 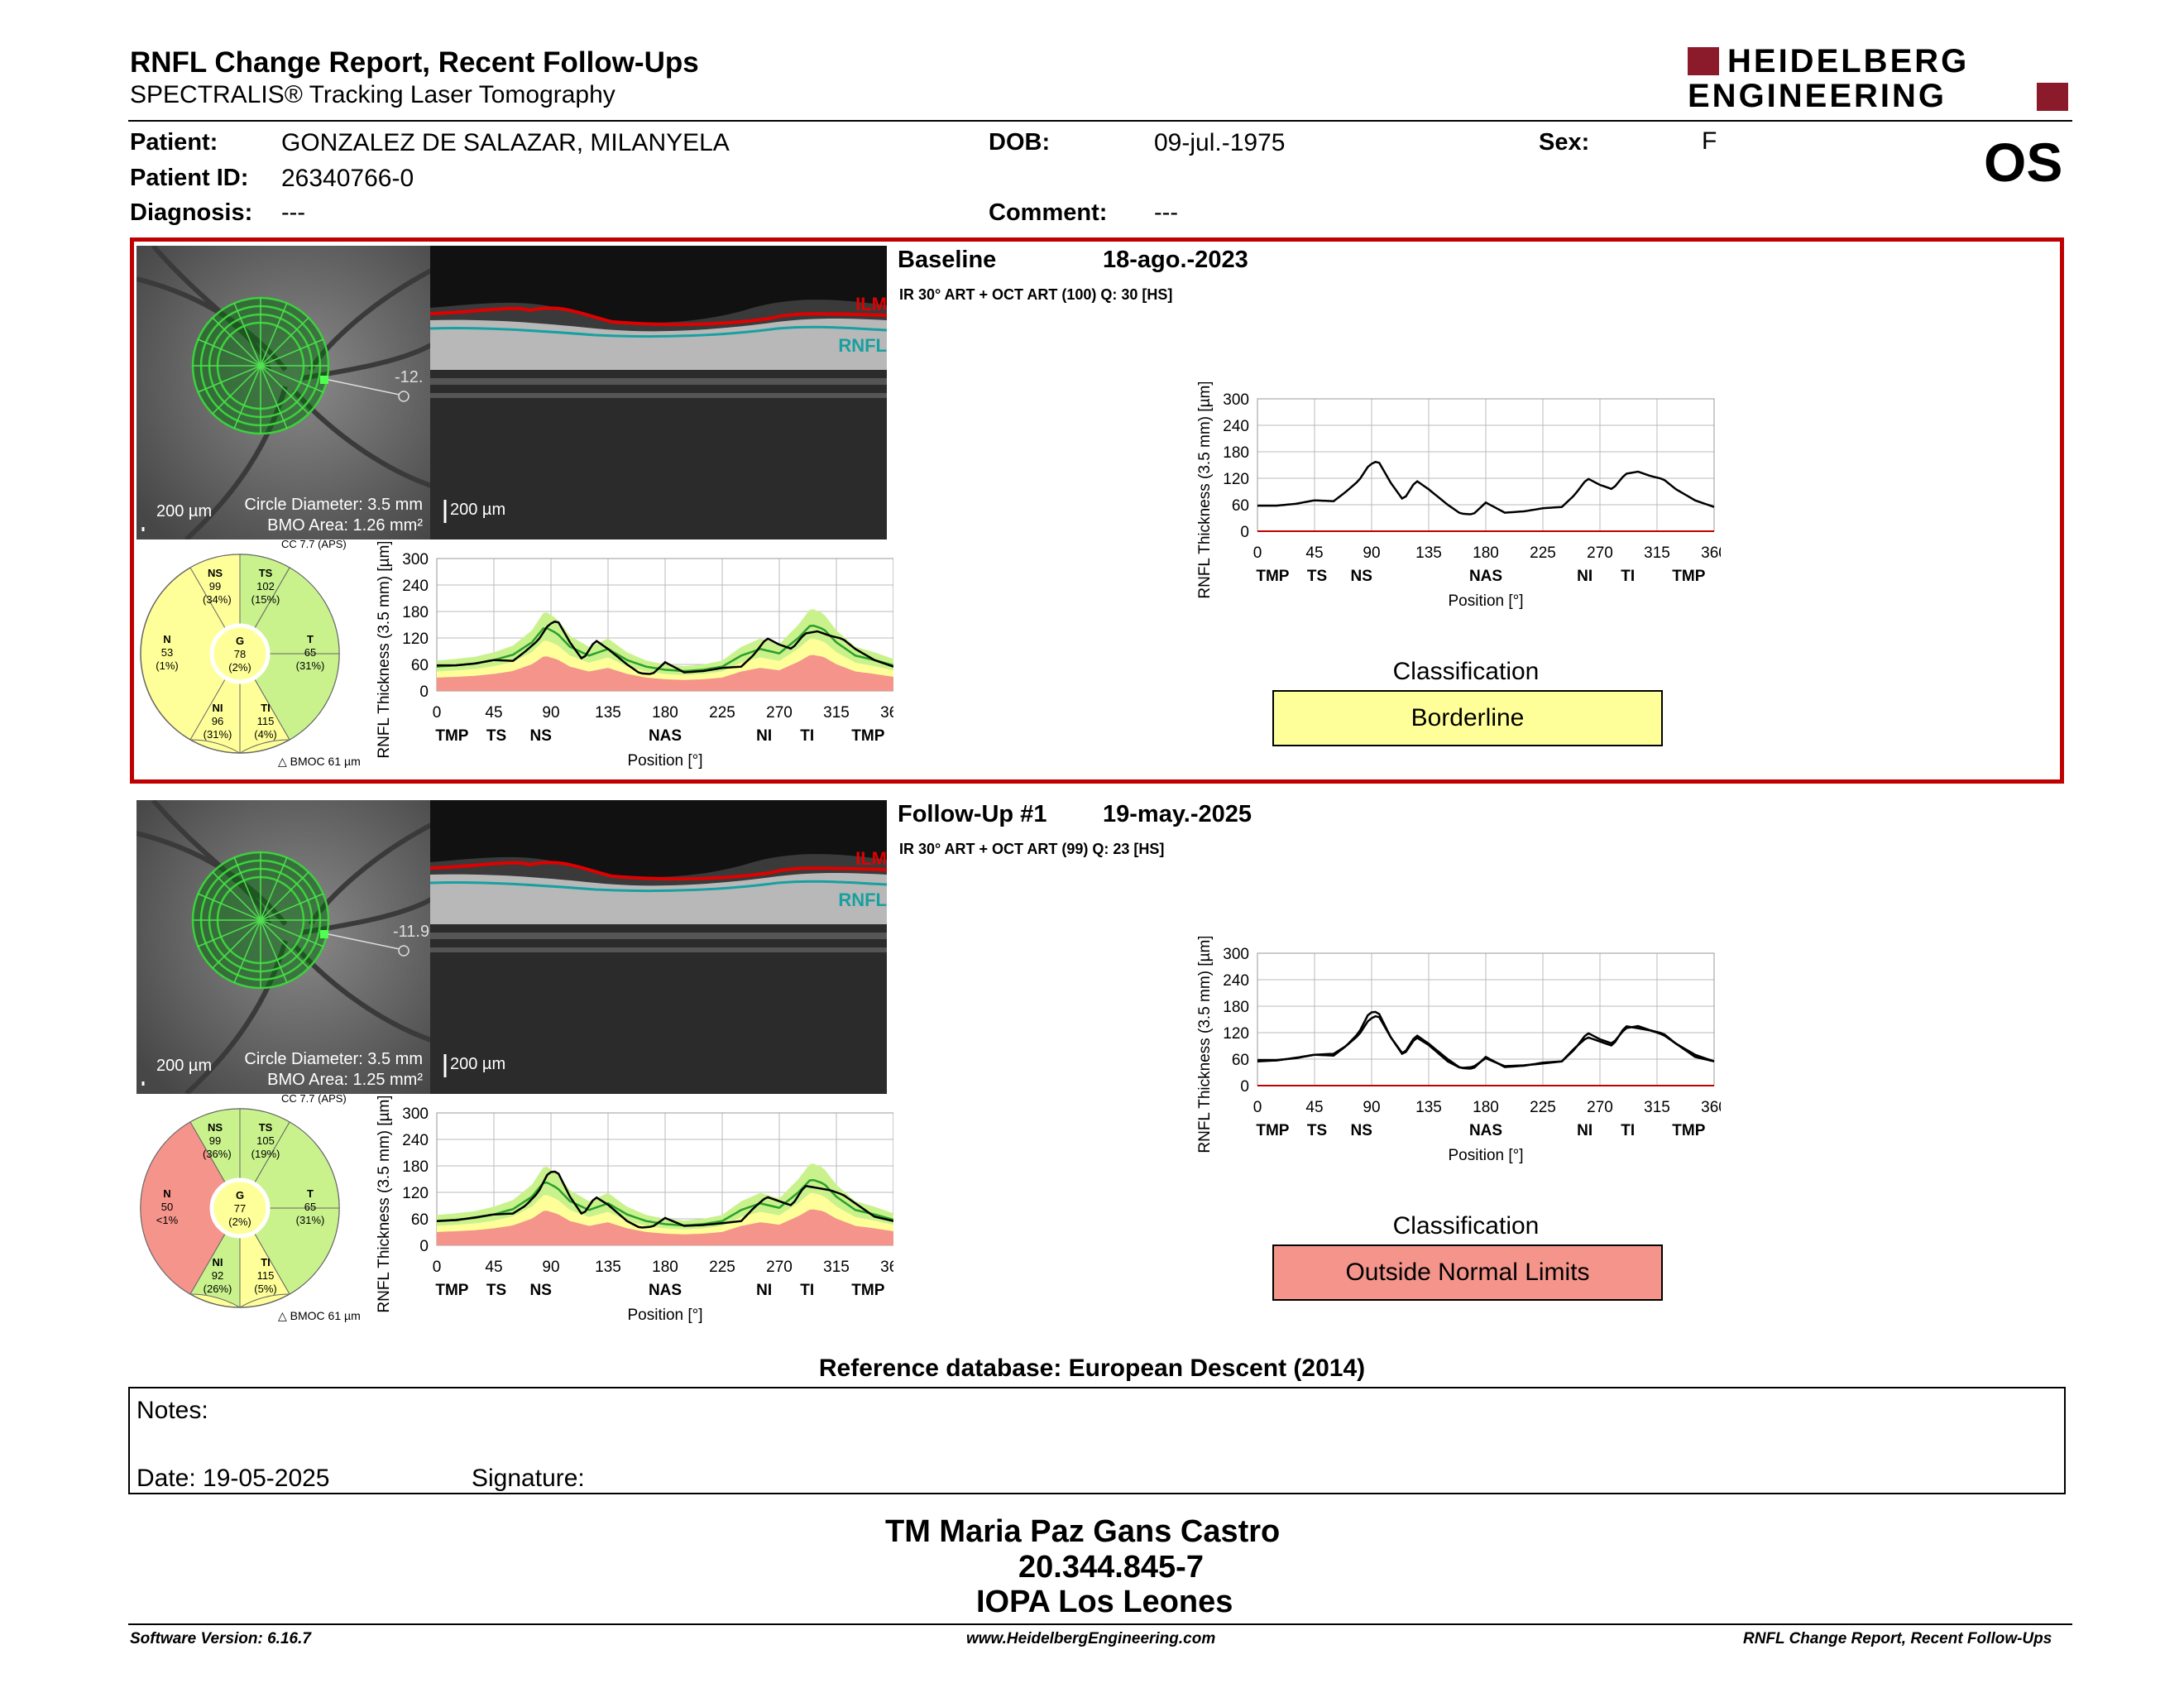 What do you see at coordinates (233, 1478) in the screenshot?
I see `notes-date: Date: 19-05-2025` at bounding box center [233, 1478].